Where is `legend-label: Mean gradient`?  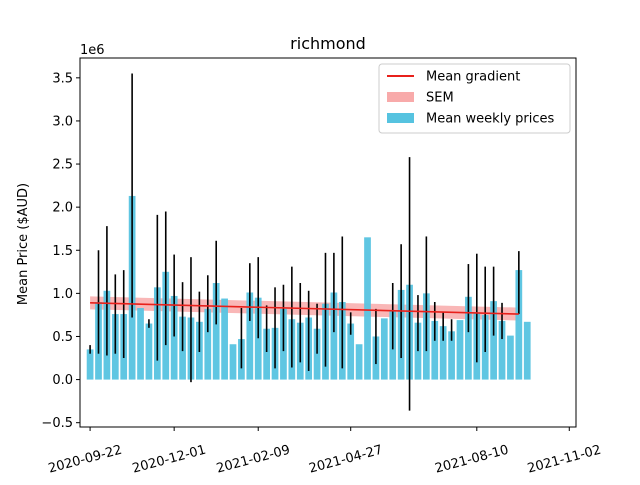
legend-label: Mean gradient is located at coordinates (473, 77).